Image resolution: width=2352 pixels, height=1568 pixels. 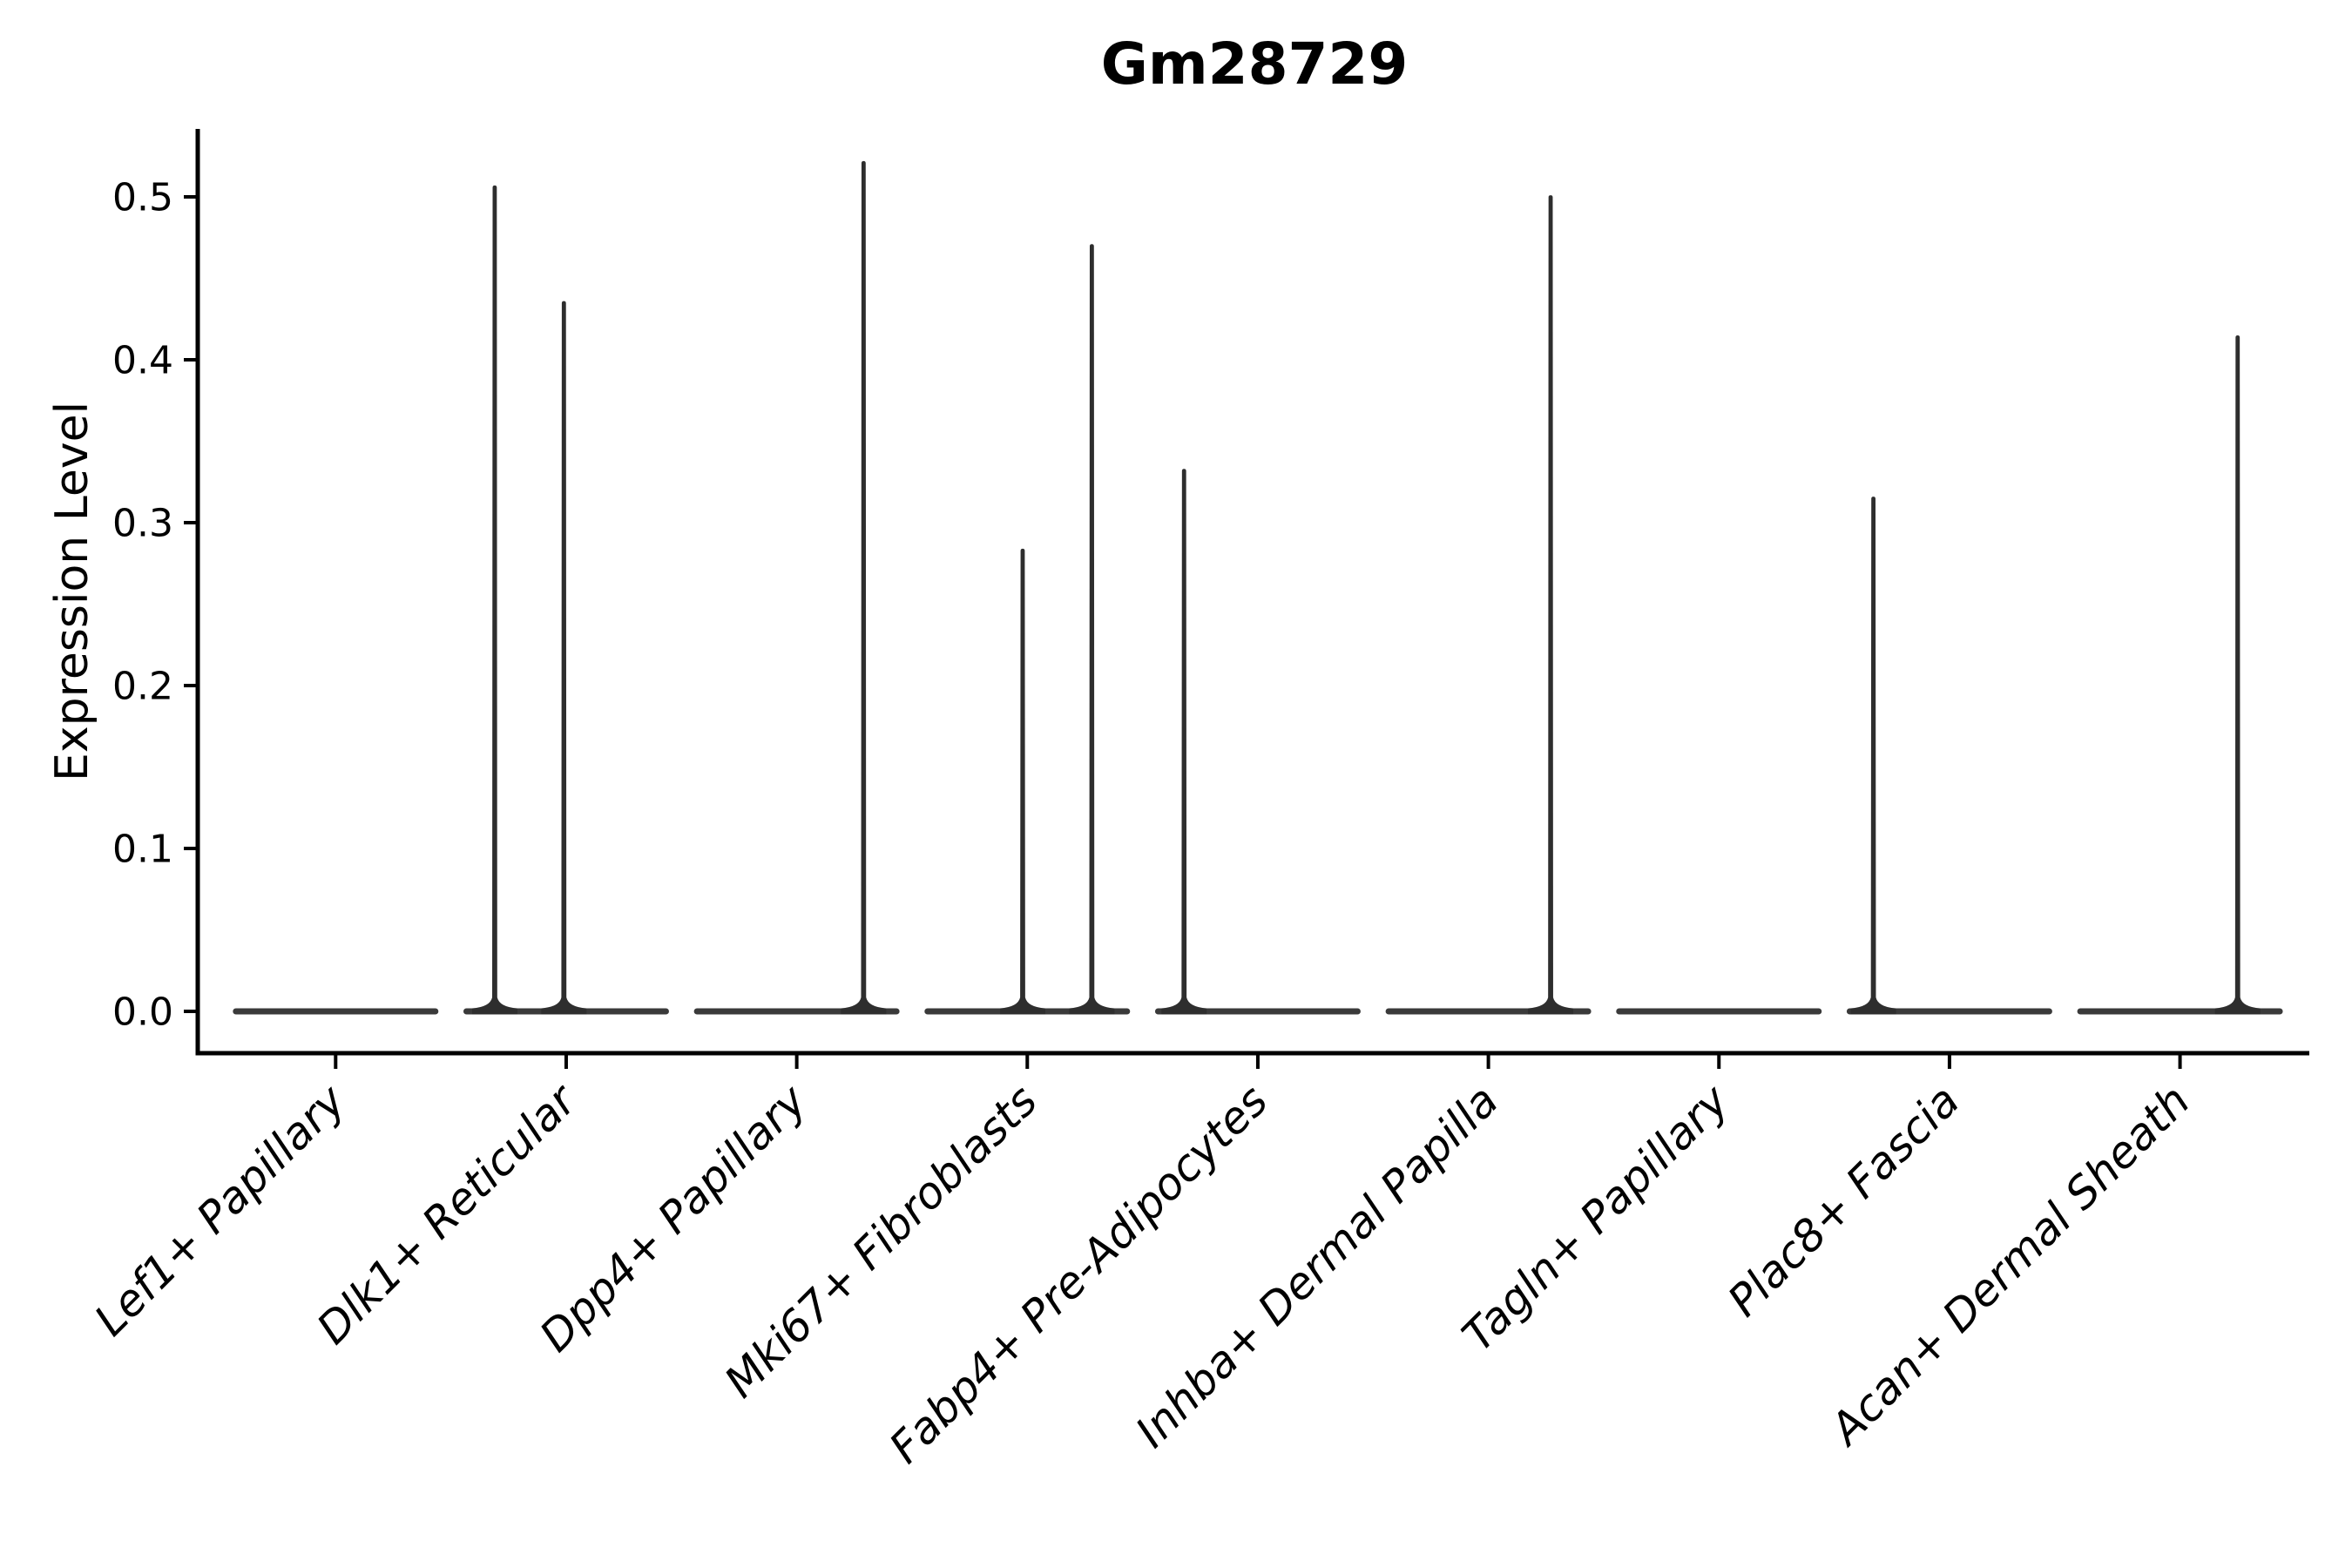 What do you see at coordinates (142, 198) in the screenshot?
I see `y-tick-label: 0.5` at bounding box center [142, 198].